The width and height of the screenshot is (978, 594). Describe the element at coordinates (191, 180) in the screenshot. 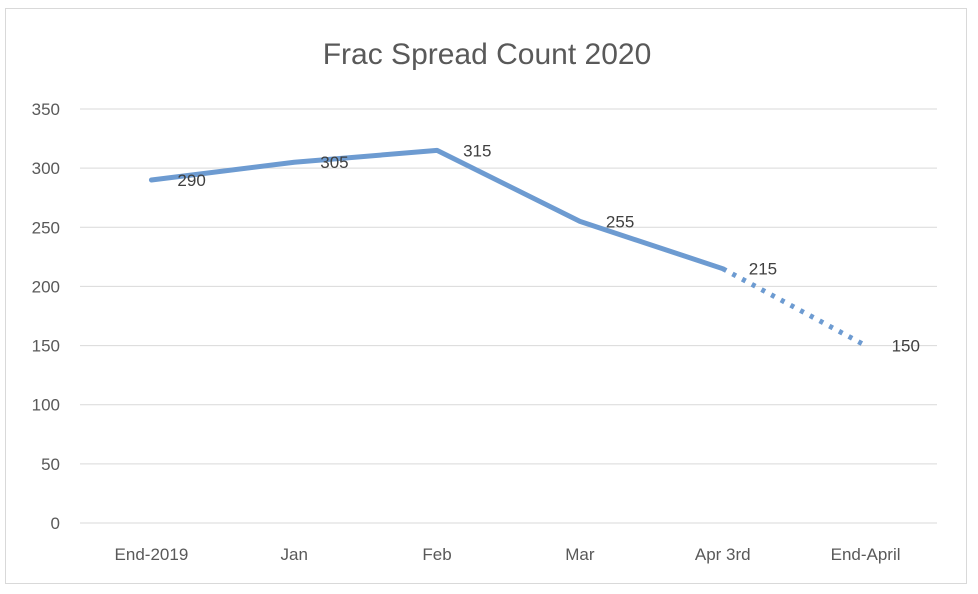

I see `data-label: 290` at that location.